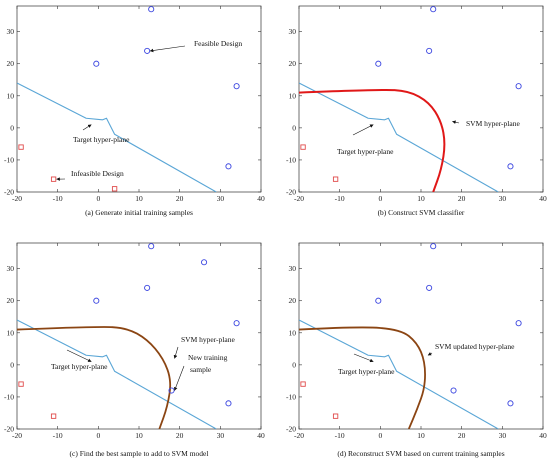 This screenshot has height=464, width=550. Describe the element at coordinates (97, 173) in the screenshot. I see `annotation-label: Infeasible Design` at that location.